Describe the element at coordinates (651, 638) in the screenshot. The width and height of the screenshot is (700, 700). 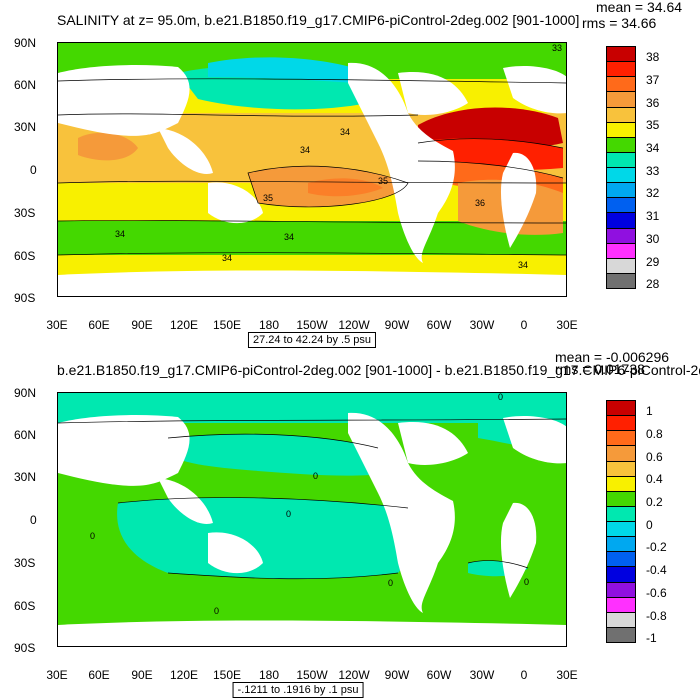
I see `colorbar-label: -1` at that location.